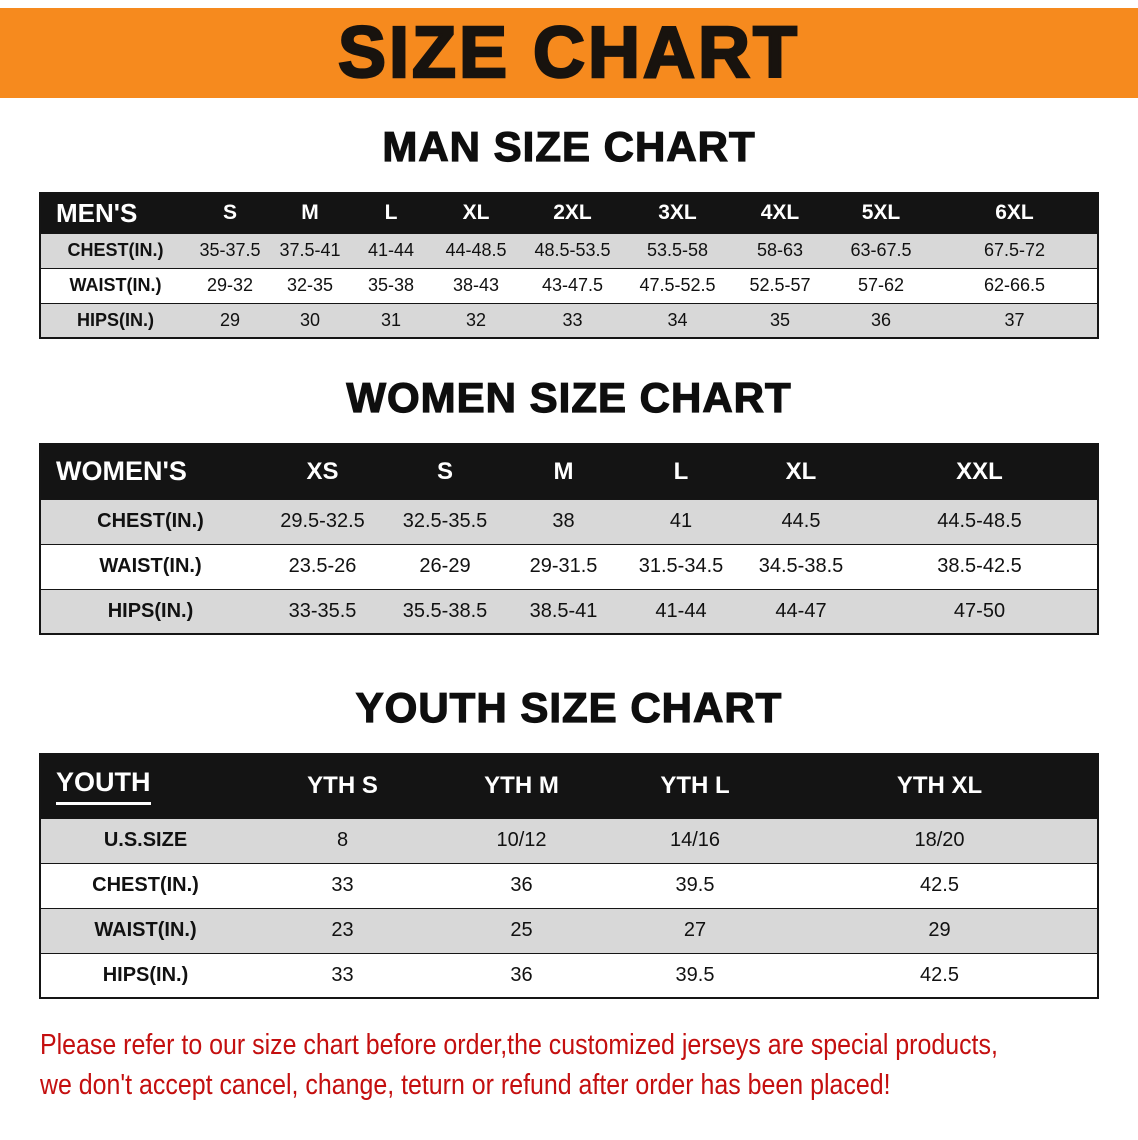  What do you see at coordinates (695, 840) in the screenshot?
I see `measurement-value: 14/16` at bounding box center [695, 840].